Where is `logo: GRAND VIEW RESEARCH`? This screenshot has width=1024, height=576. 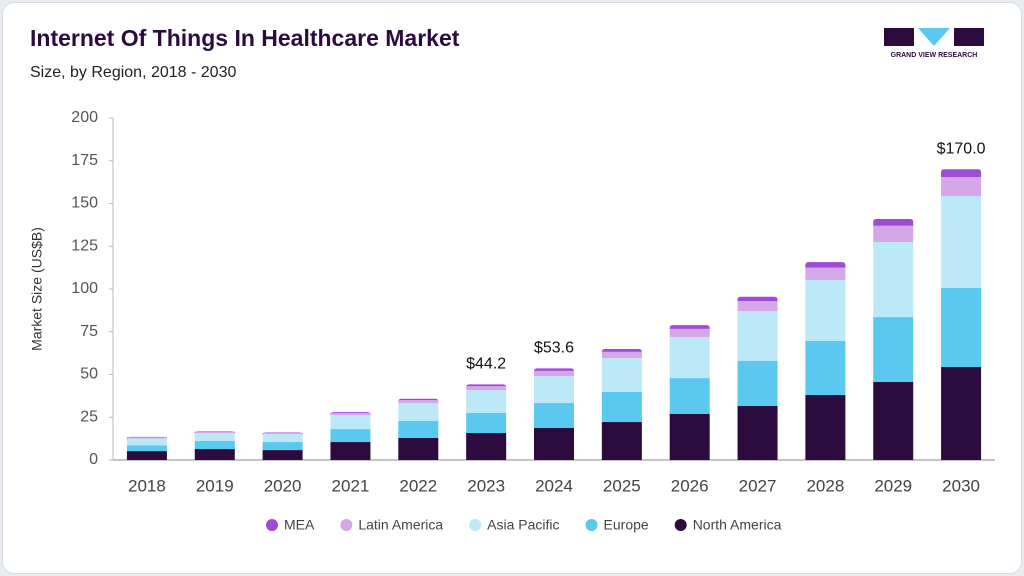 logo: GRAND VIEW RESEARCH is located at coordinates (934, 43).